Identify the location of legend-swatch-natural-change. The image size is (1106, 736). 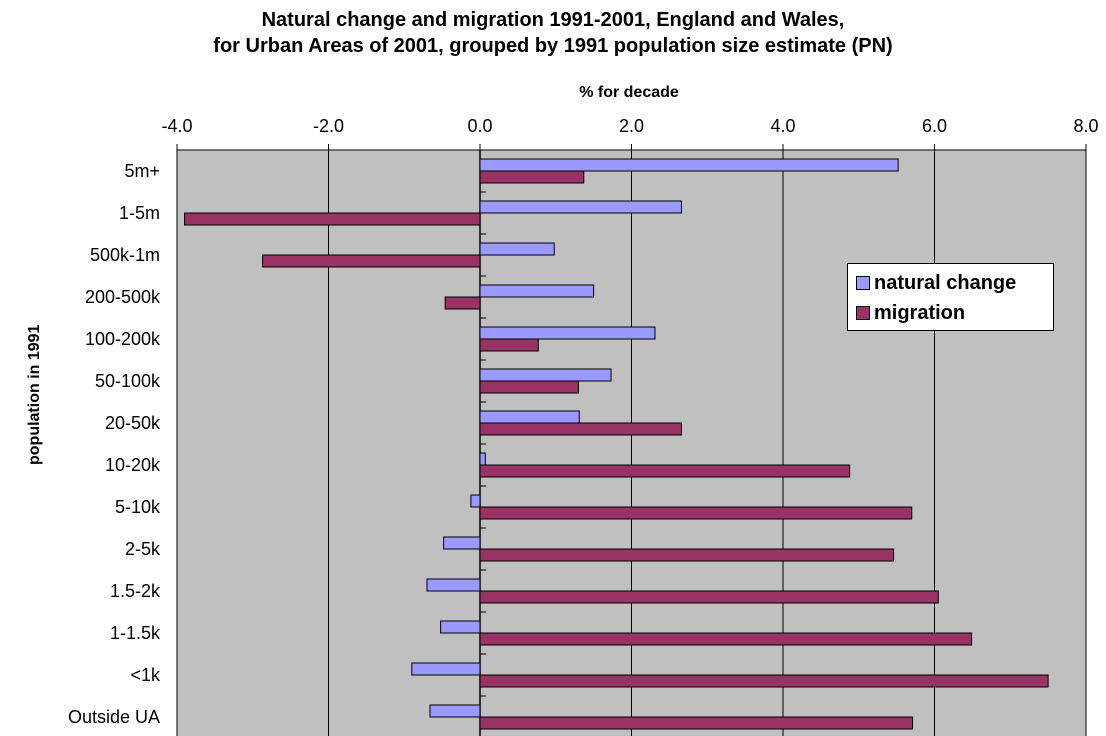
(863, 283).